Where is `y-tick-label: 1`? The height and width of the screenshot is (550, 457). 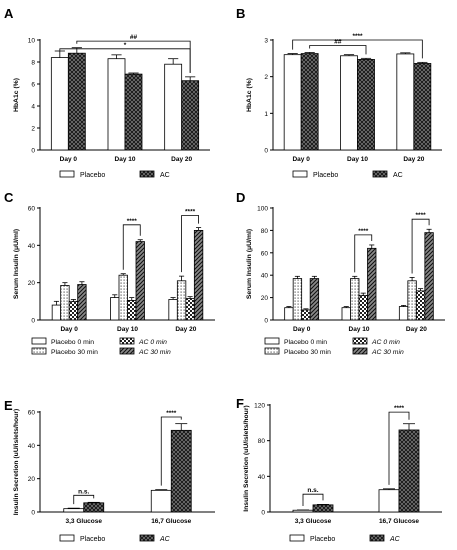
y-tick-label: 1 is located at coordinates (266, 114).